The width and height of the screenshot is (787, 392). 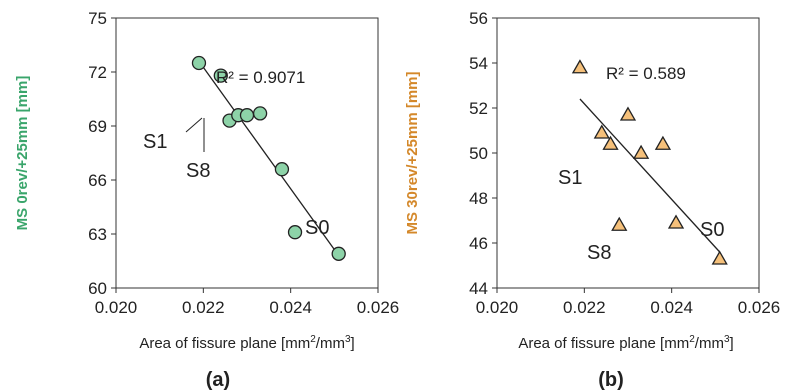 I want to click on chart-a-y-tick-label: 72, so click(x=97, y=72).